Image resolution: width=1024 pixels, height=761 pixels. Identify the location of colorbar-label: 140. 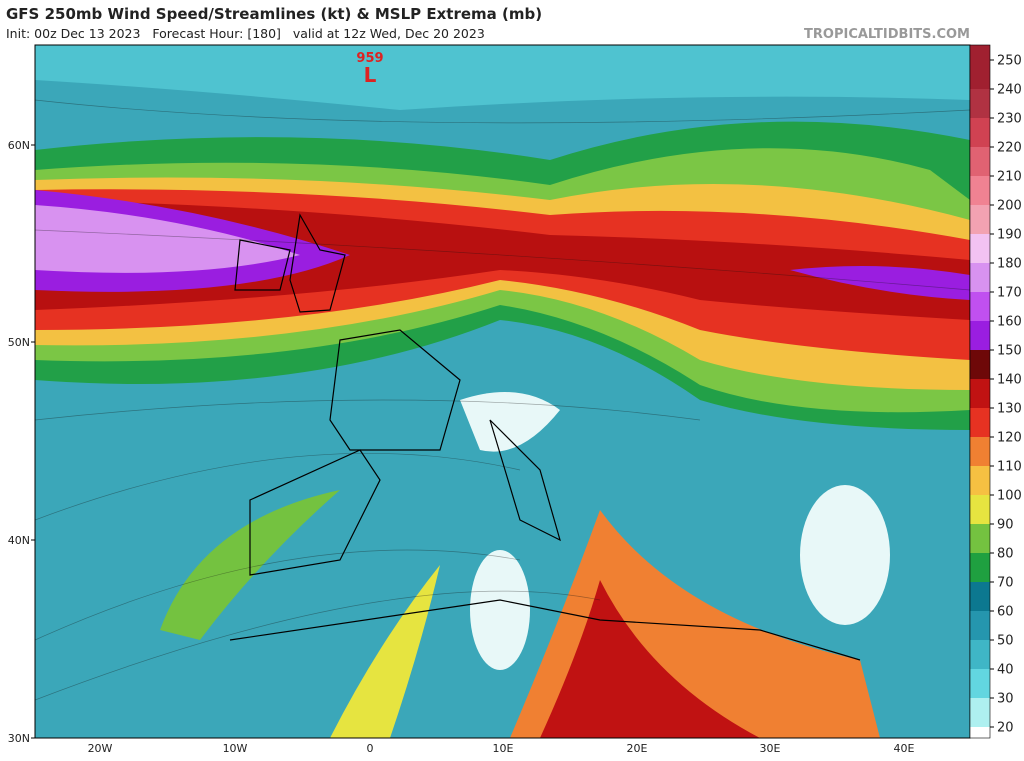
(1009, 380).